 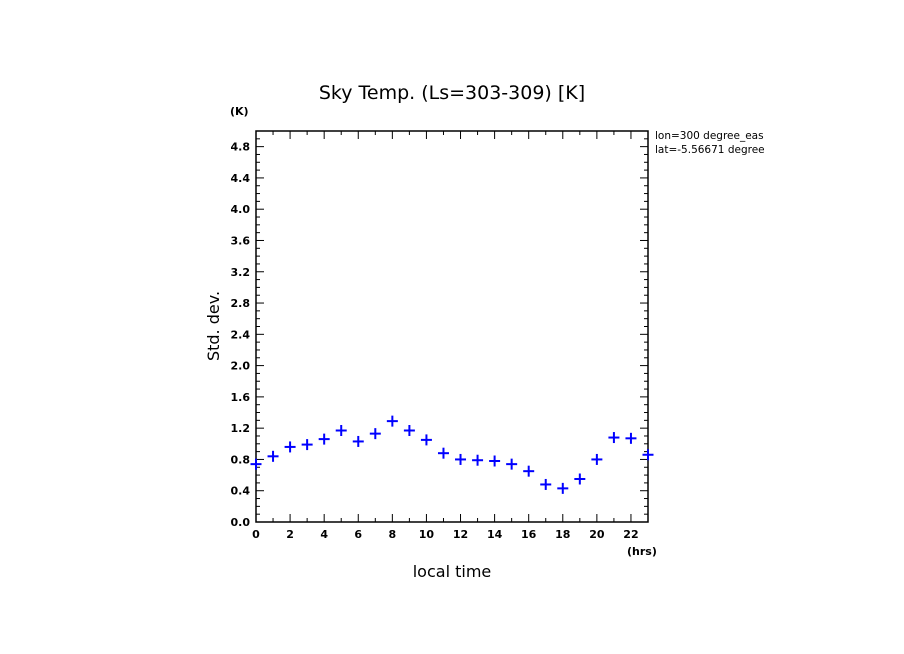 I want to click on x-tick-label: 14, so click(x=495, y=534).